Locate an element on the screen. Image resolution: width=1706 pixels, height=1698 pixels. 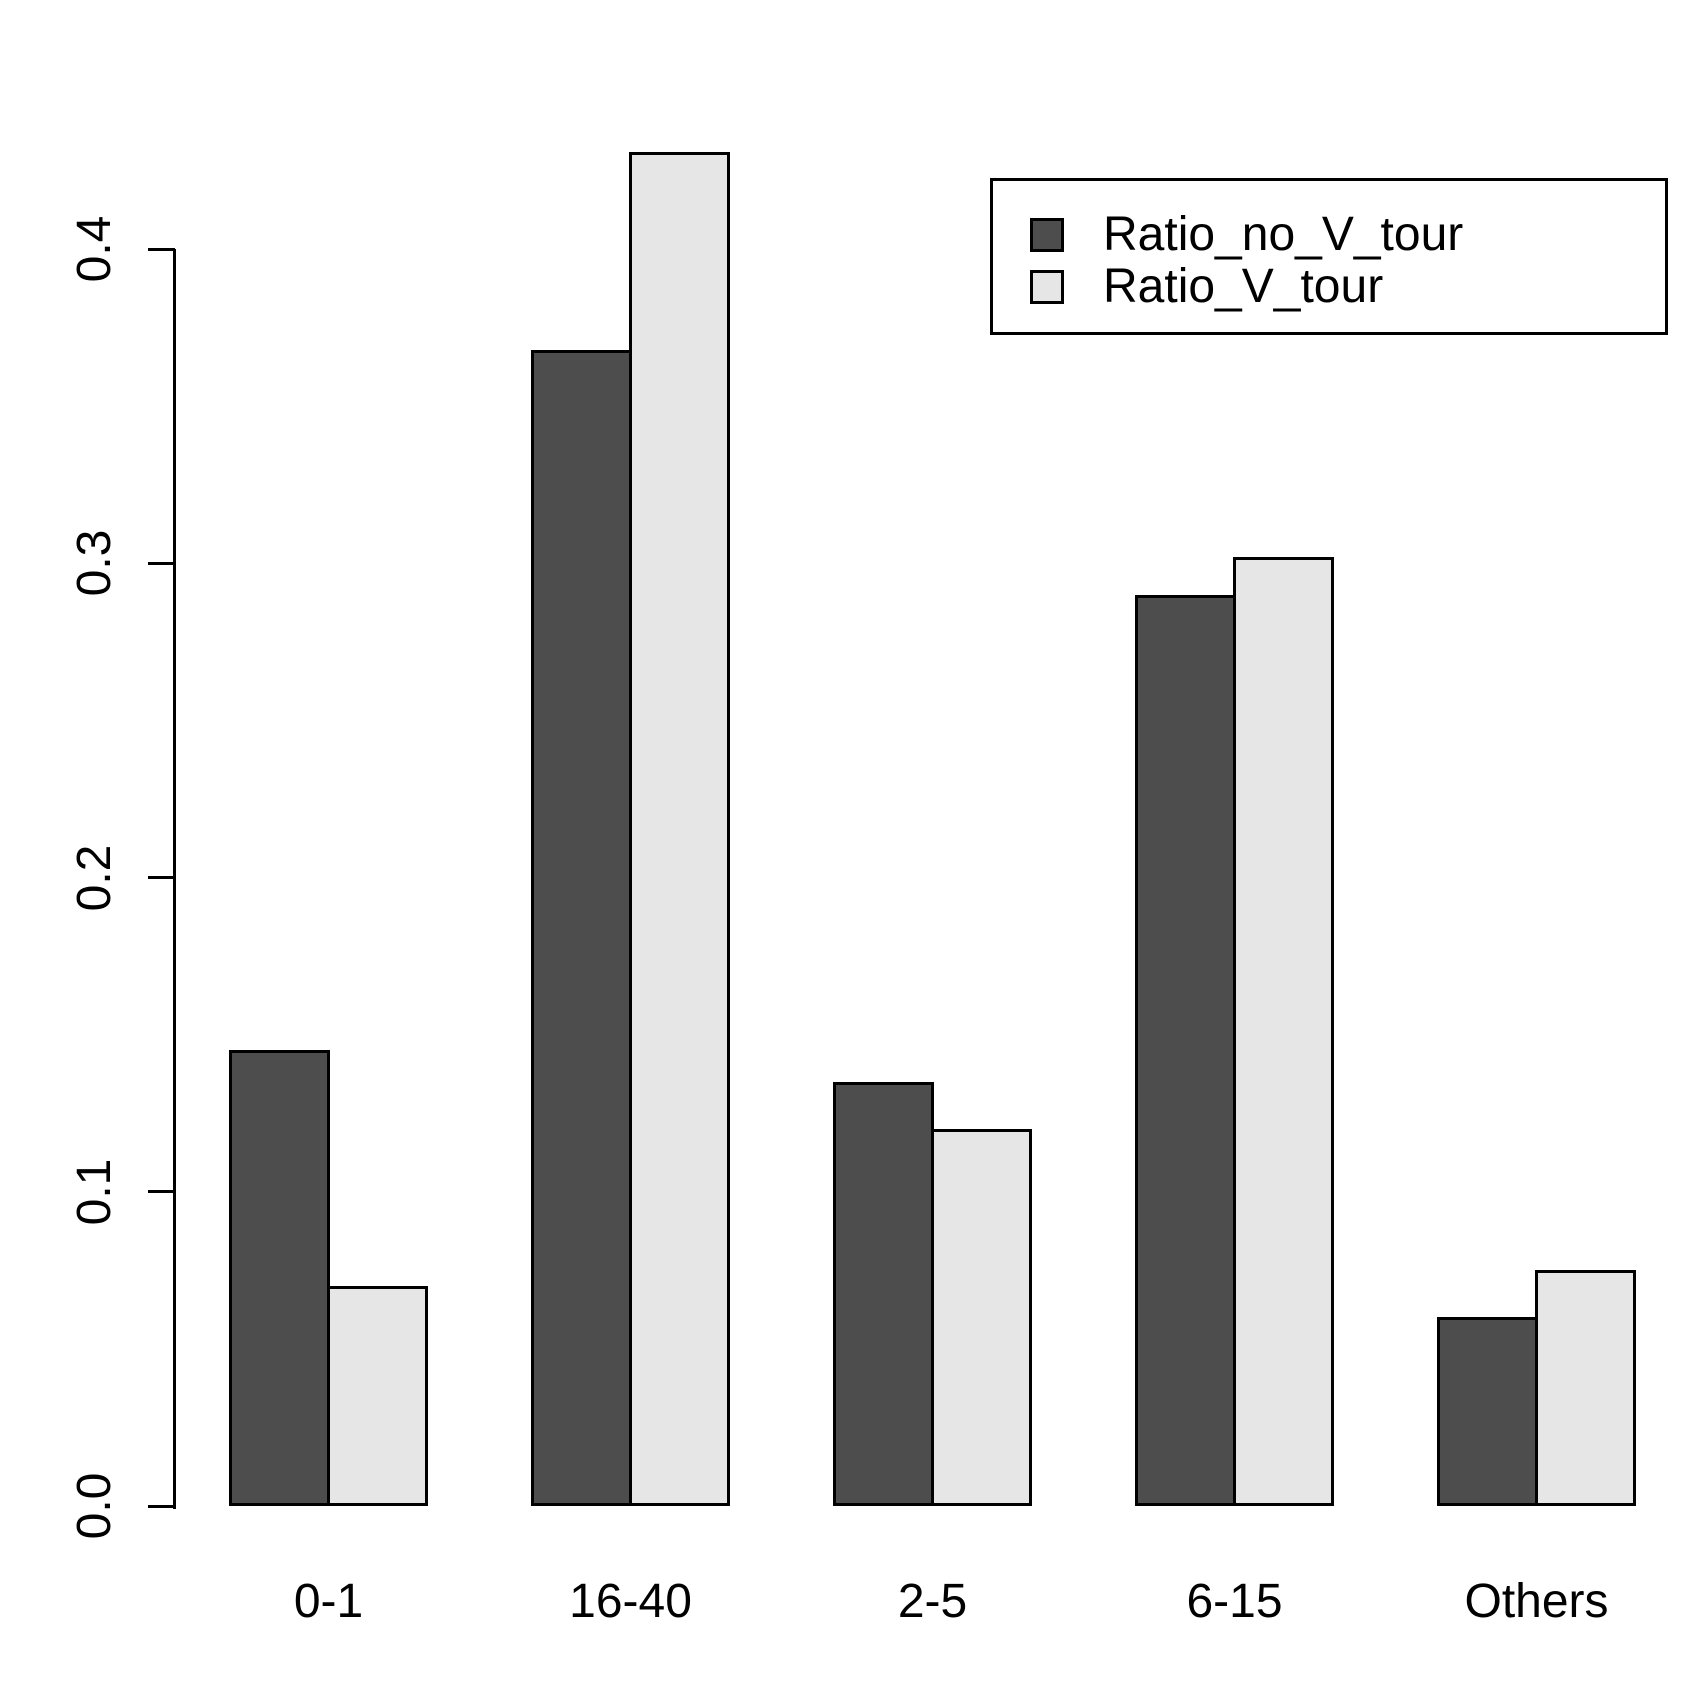
legend-label: Ratio_V_tour is located at coordinates (1243, 286).